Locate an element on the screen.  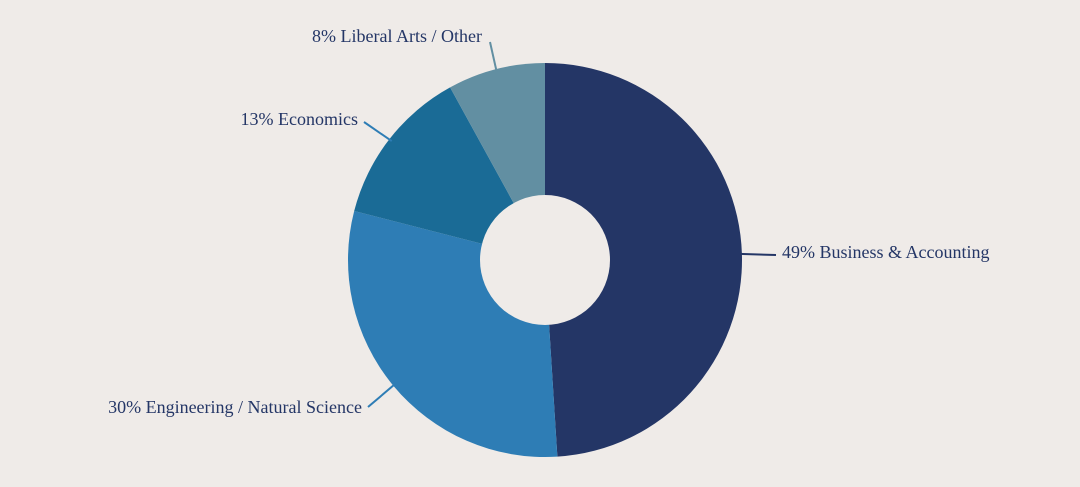
slice-label-1: 49% Business & Accounting is located at coordinates (886, 252).